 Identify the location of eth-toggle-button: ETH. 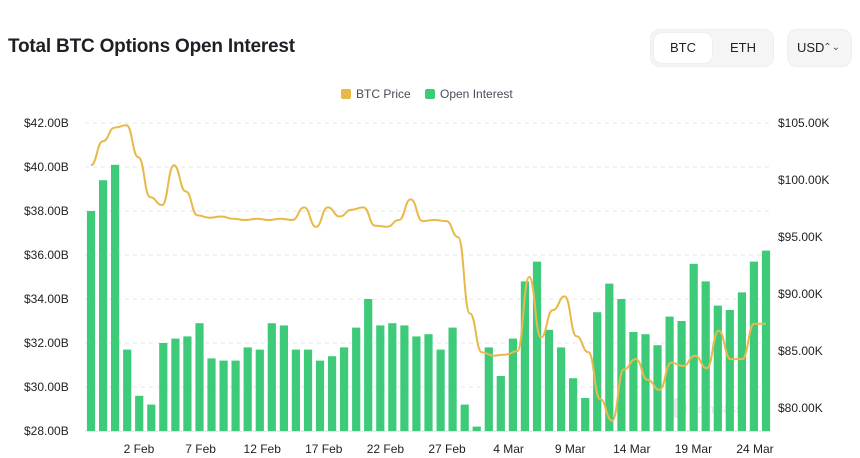
(743, 47).